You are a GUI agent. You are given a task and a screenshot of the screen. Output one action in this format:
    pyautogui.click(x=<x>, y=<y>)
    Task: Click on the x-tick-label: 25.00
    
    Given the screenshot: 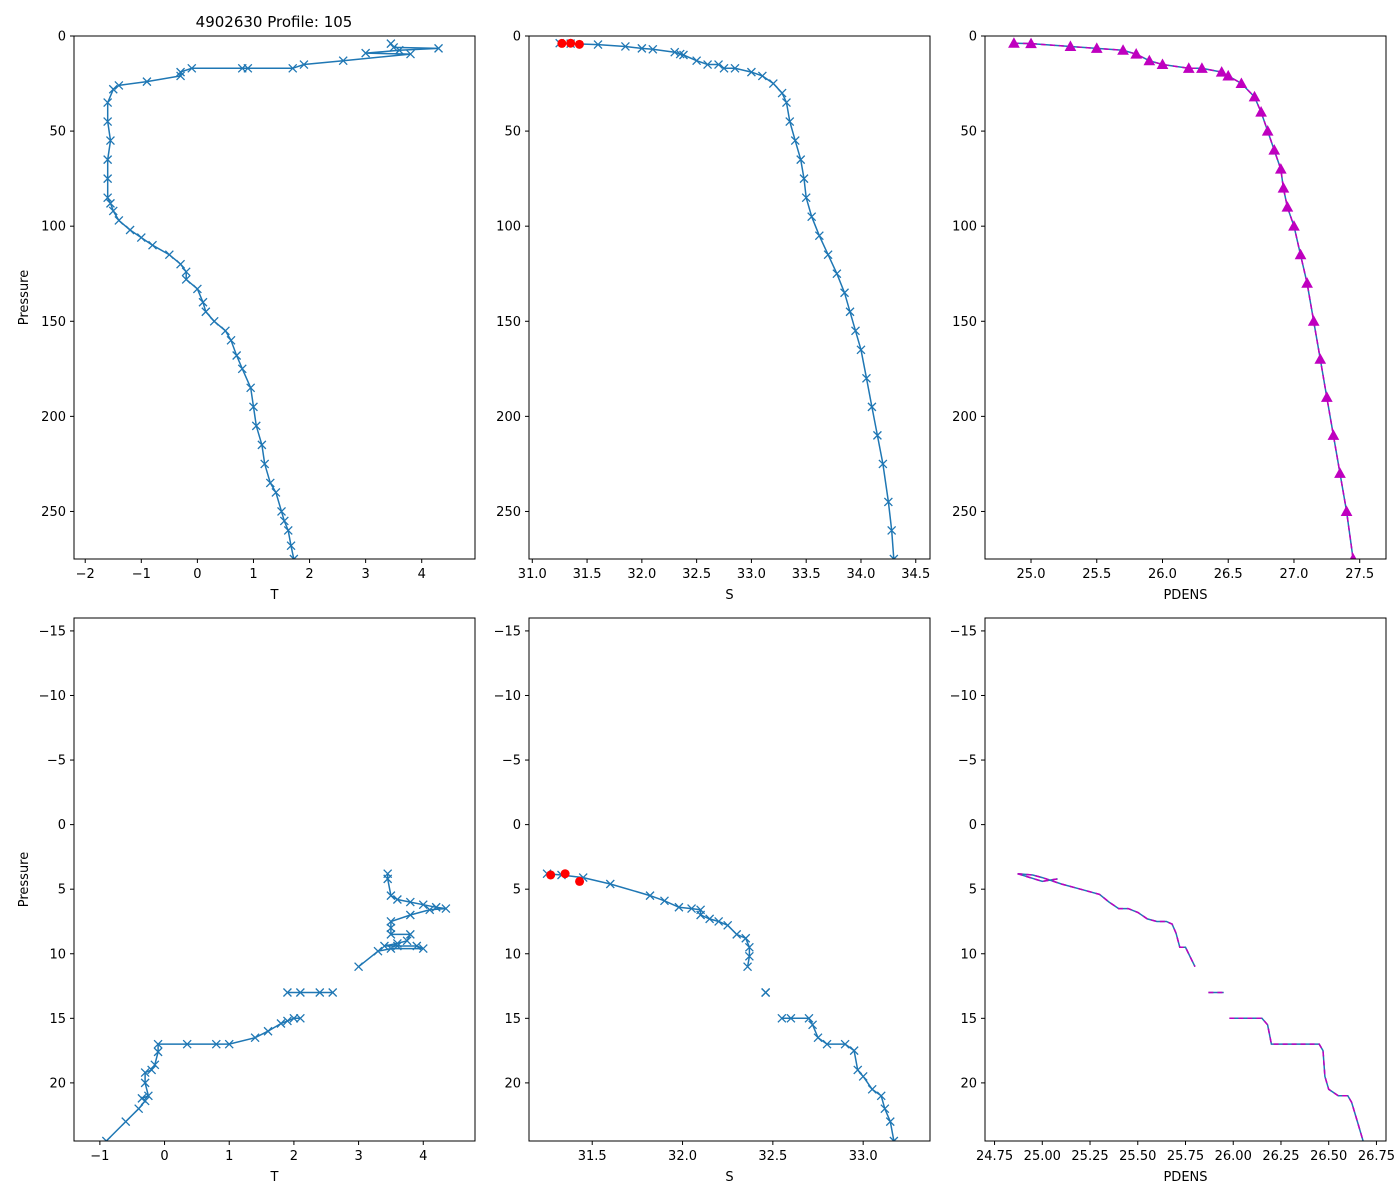 What is the action you would take?
    pyautogui.click(x=1042, y=1156)
    